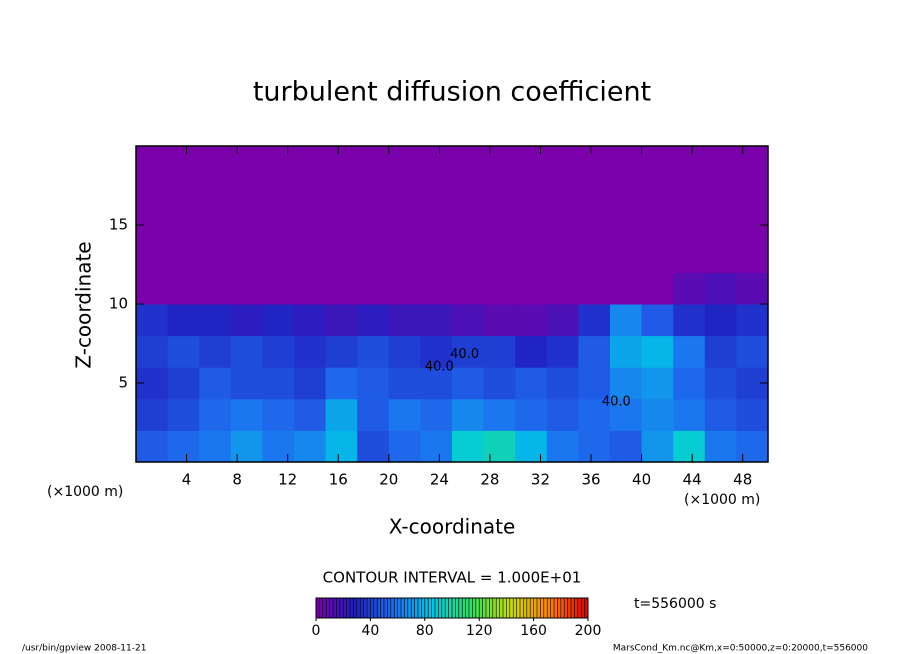  I want to click on colorbar-tick-label: 40, so click(370, 631).